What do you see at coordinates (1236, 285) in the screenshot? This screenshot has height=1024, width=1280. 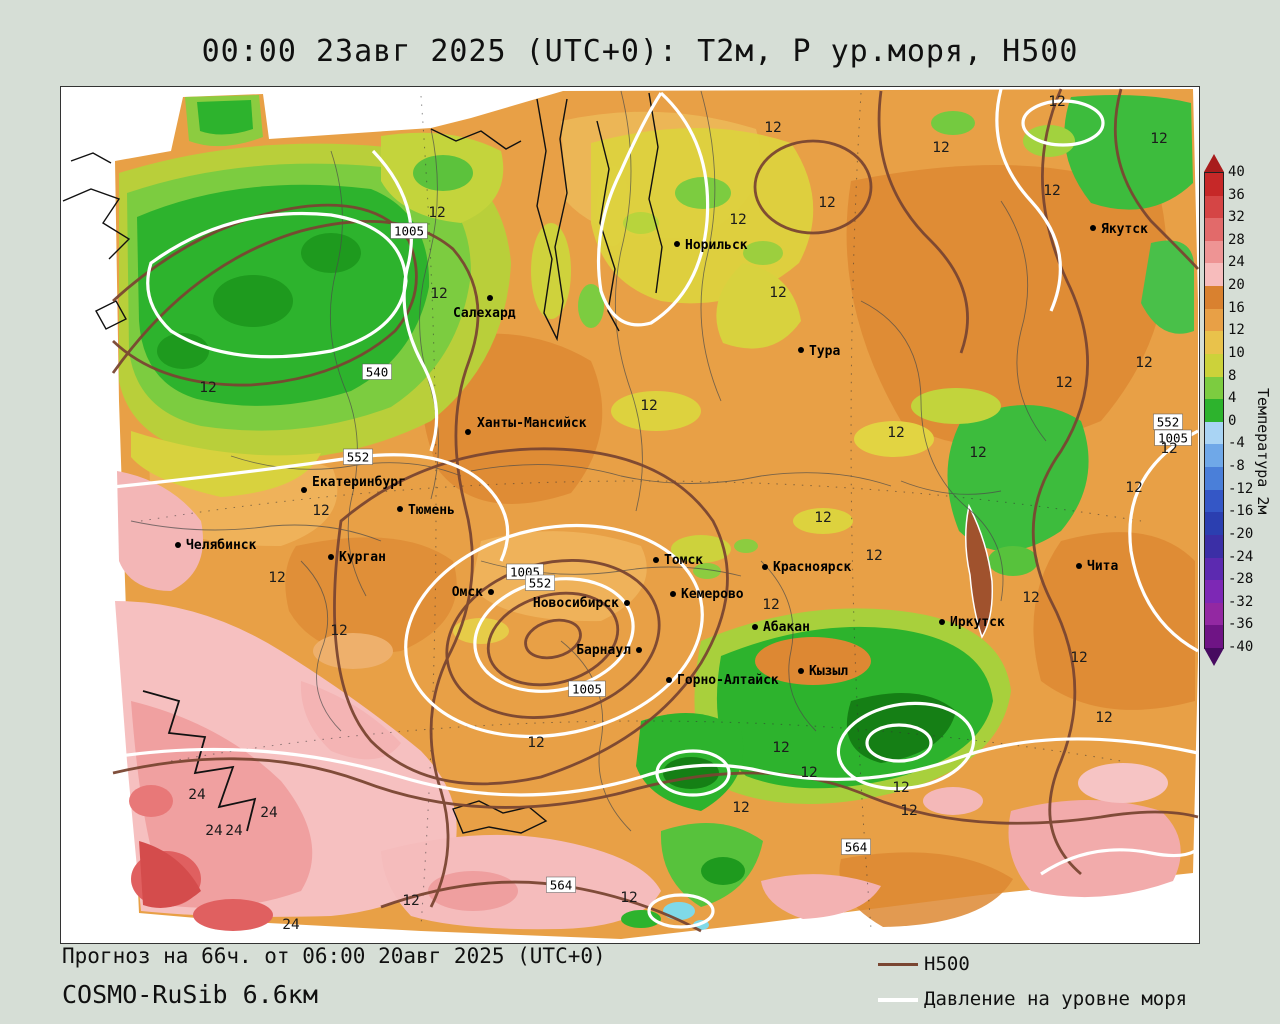 I see `colorbar-tick: 20` at bounding box center [1236, 285].